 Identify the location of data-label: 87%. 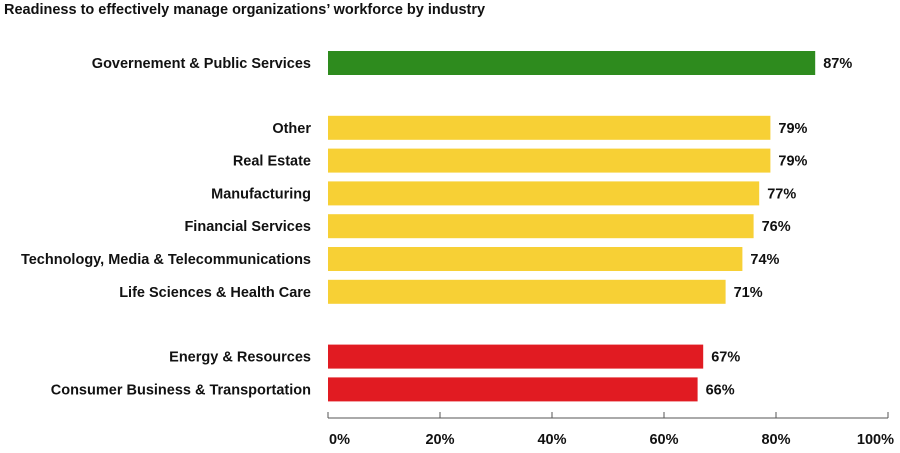
(837, 64).